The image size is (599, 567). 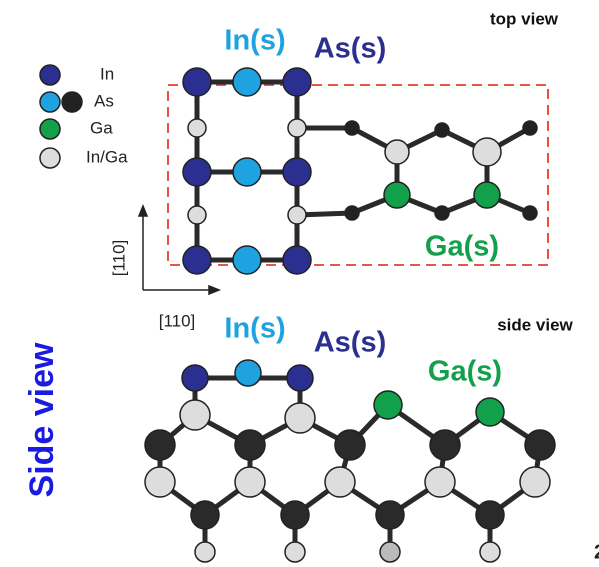 I want to click on legend-label: In, so click(x=107, y=73).